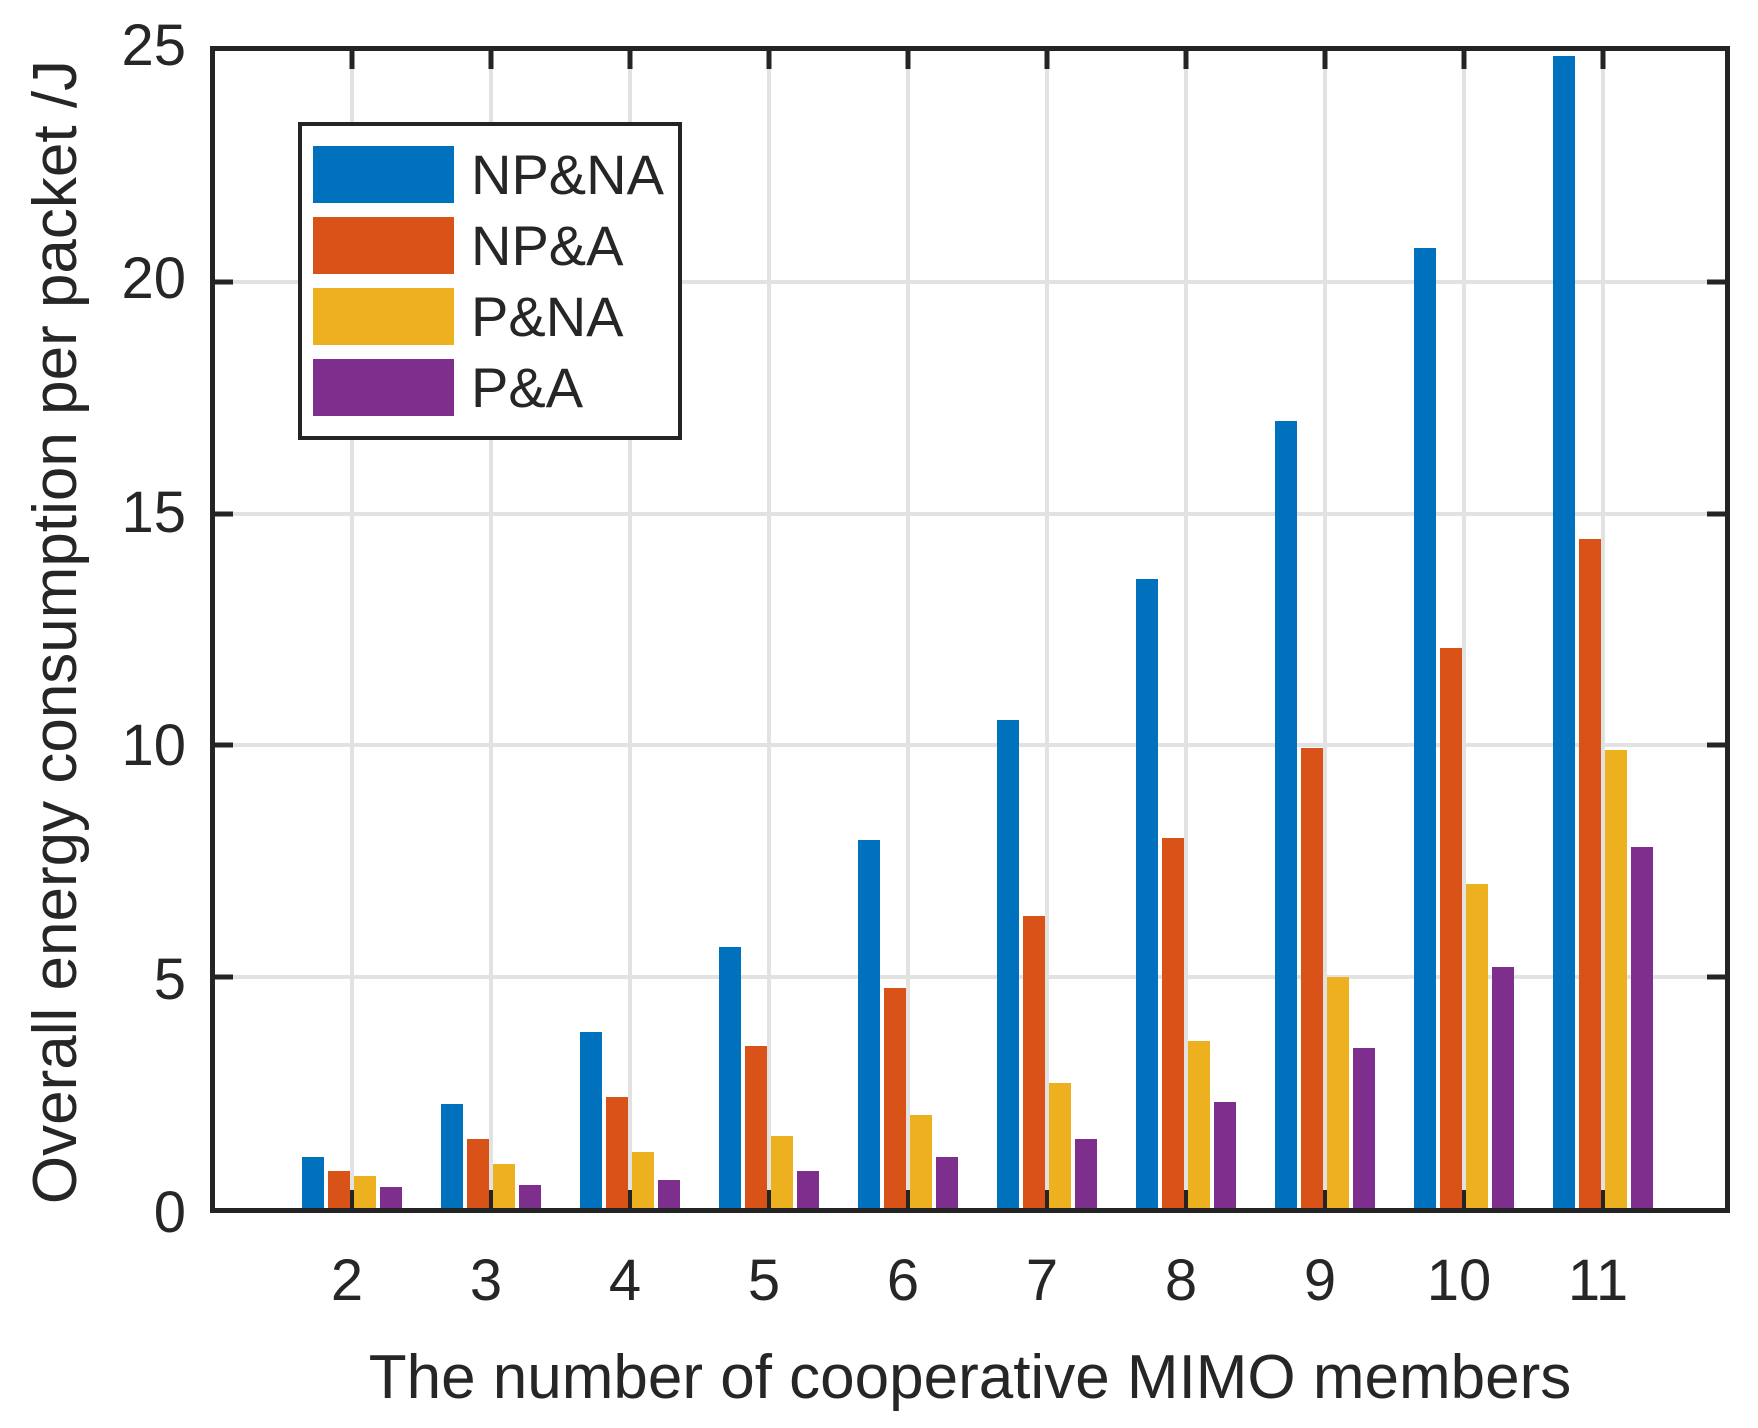 The width and height of the screenshot is (1758, 1428). Describe the element at coordinates (153, 746) in the screenshot. I see `y-tick-label: 10` at that location.